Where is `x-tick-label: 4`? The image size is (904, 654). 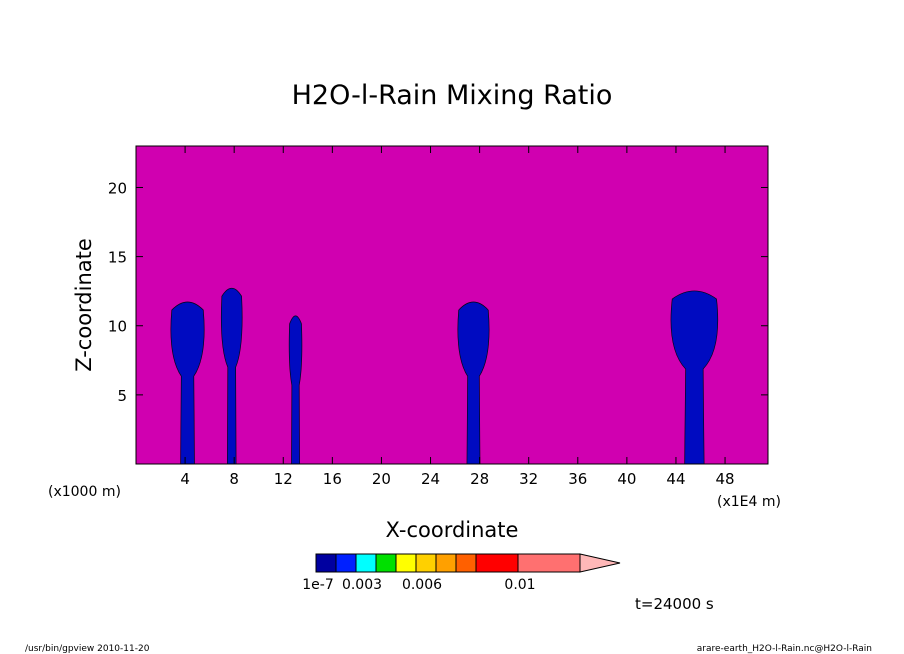
x-tick-label: 4 is located at coordinates (185, 479).